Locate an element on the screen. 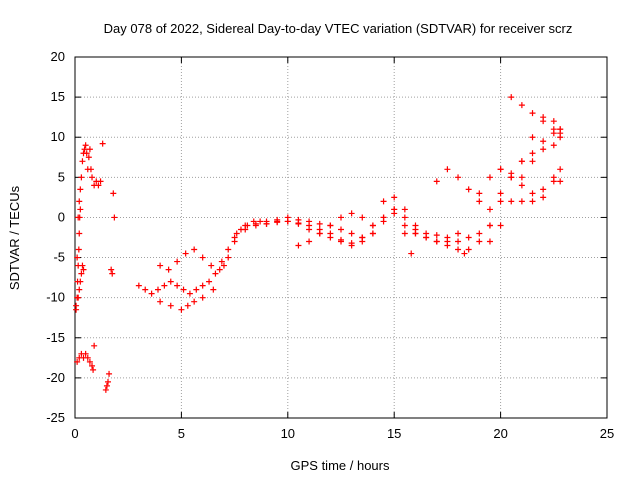 Image resolution: width=640 pixels, height=480 pixels. y-tick-label: 15 is located at coordinates (58, 96).